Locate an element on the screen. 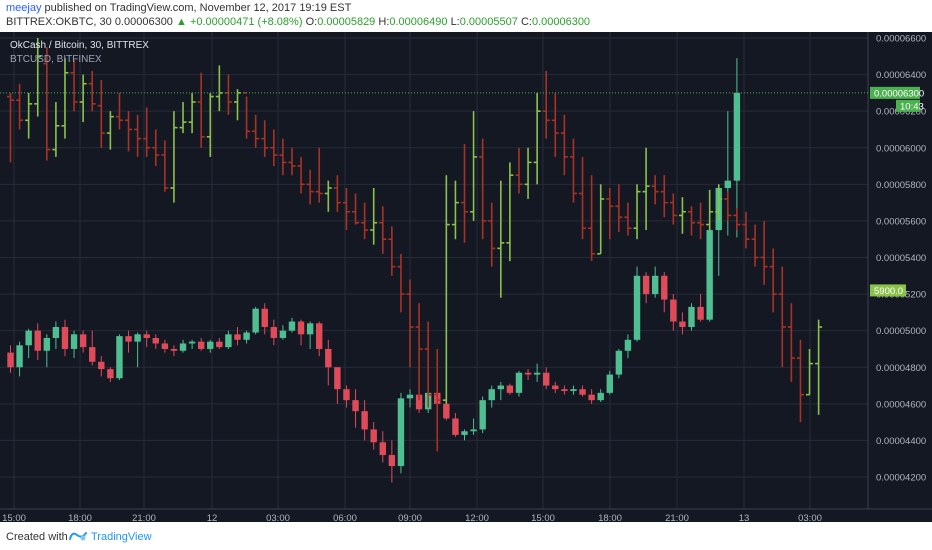 This screenshot has height=550, width=932. btc-price-tag: 5900.0 is located at coordinates (888, 290).